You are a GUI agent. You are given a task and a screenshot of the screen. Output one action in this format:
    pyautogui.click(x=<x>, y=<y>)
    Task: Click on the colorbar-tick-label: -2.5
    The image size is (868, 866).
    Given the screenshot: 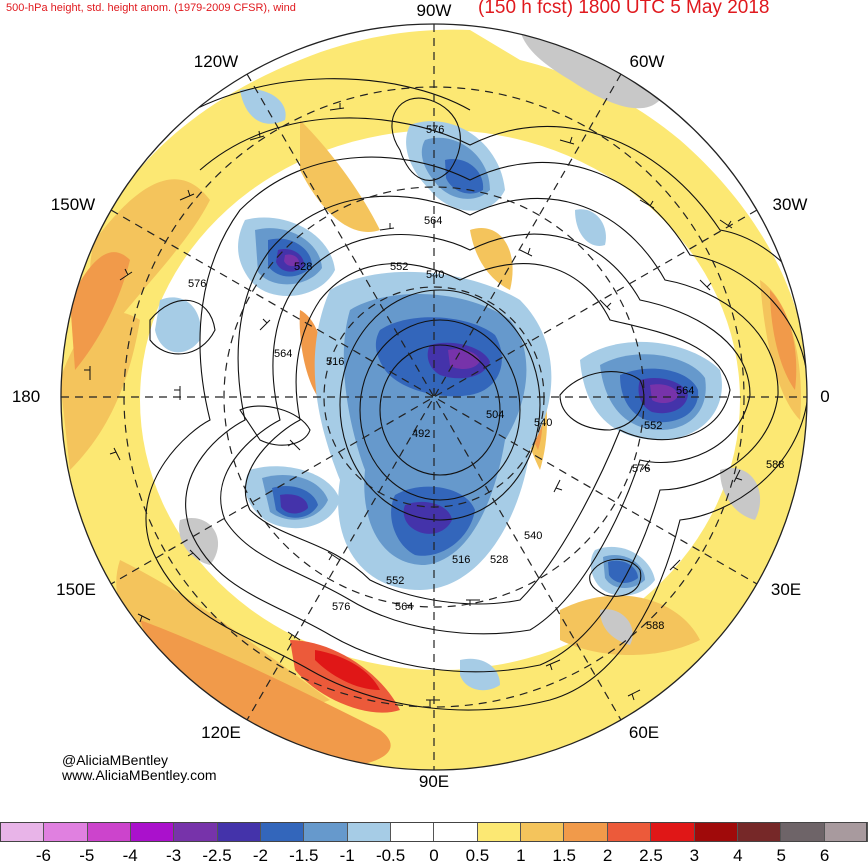 What is the action you would take?
    pyautogui.click(x=217, y=855)
    